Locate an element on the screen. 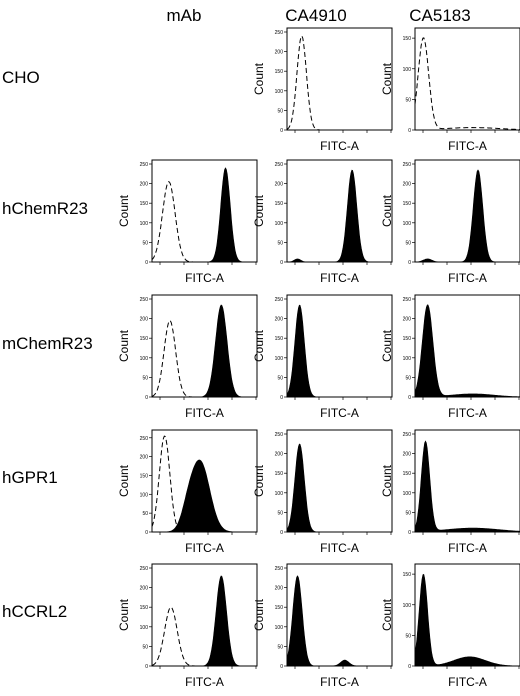 Image resolution: width=520 pixels, height=696 pixels. column-header-ca4910: CA4910 is located at coordinates (316, 15).